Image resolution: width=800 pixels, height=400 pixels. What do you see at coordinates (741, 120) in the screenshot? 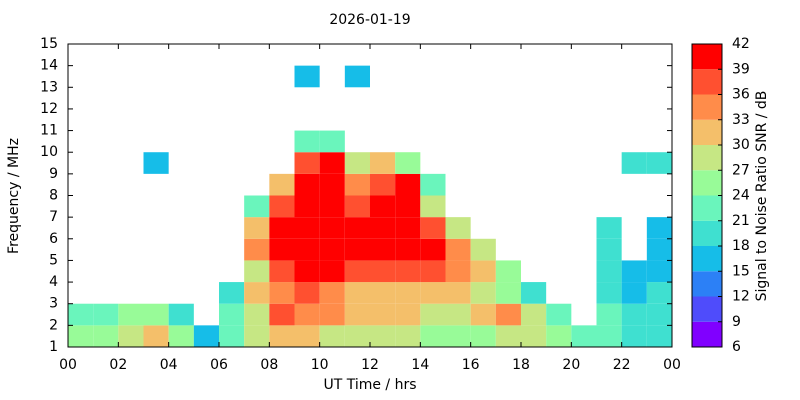
I see `colorbar-tick-label: 33` at bounding box center [741, 120].